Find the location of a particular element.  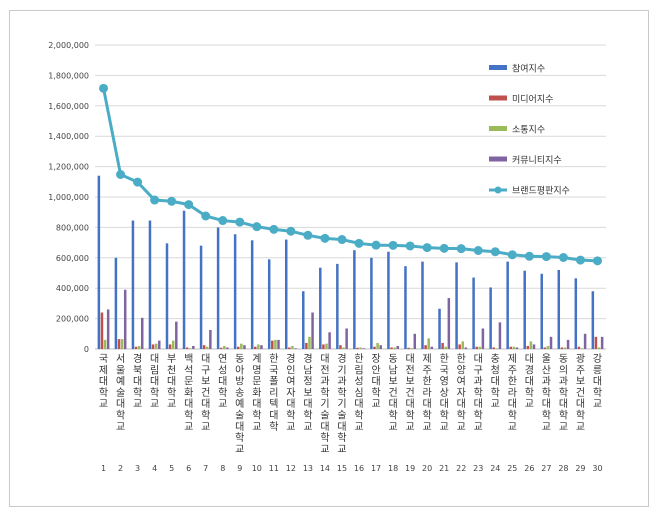

x-rank-label: 19 is located at coordinates (410, 468).